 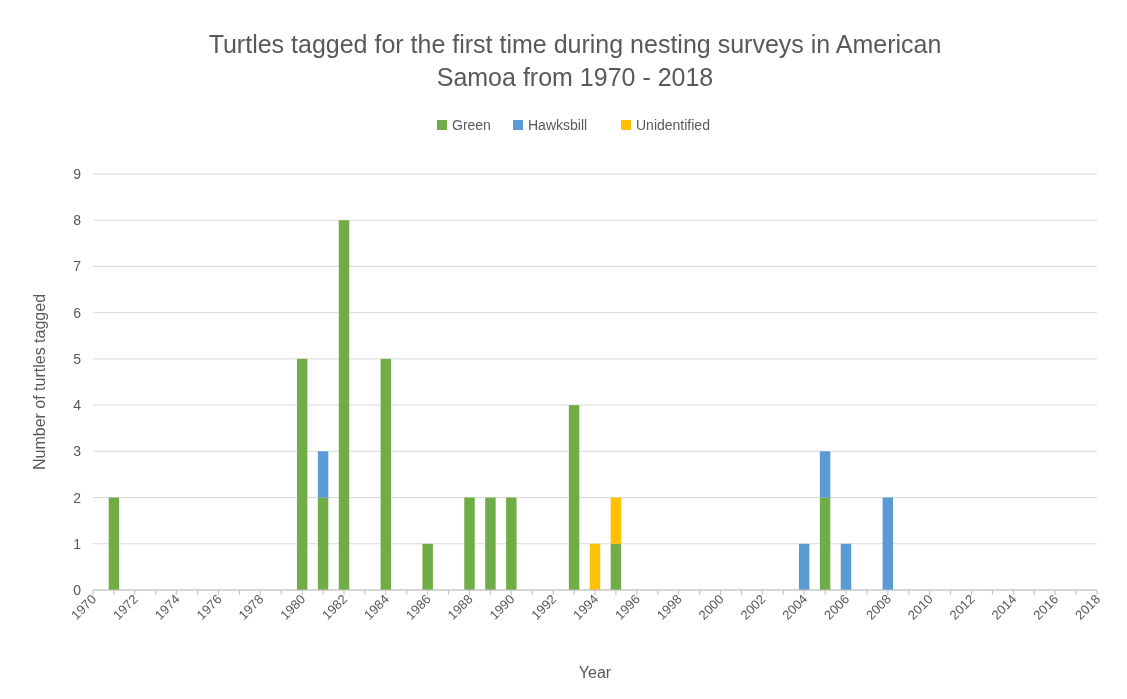 I want to click on chart-title: Turtles tagged for the first time during nesting surveys in American Samoa from 1970 - 2018, so click(x=575, y=60).